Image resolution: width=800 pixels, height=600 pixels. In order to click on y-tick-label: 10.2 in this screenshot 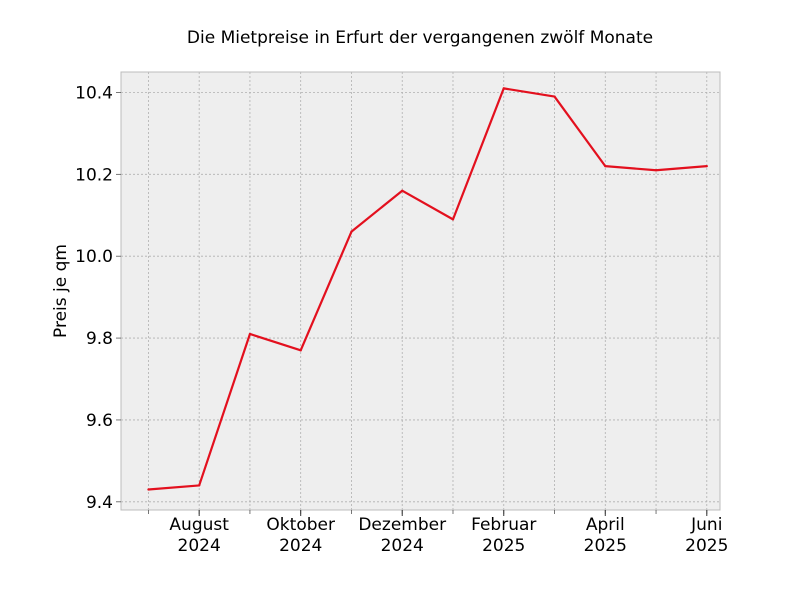, I will do `click(94, 175)`.